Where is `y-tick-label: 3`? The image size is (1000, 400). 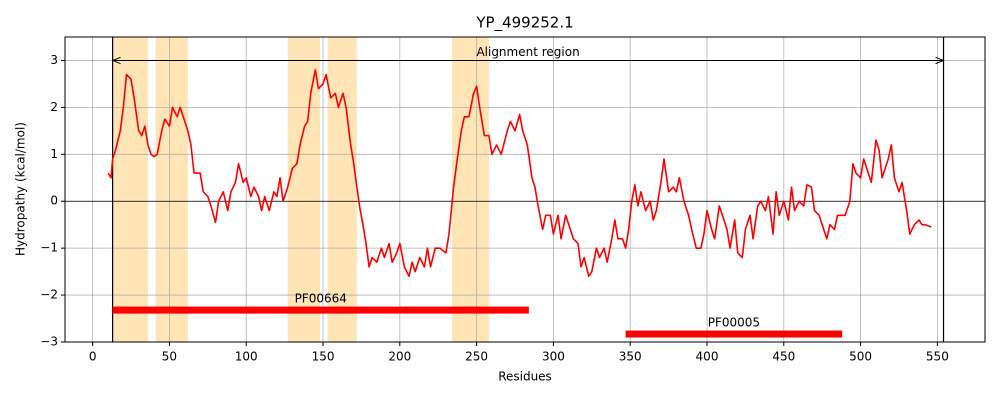
y-tick-label: 3 is located at coordinates (54, 60).